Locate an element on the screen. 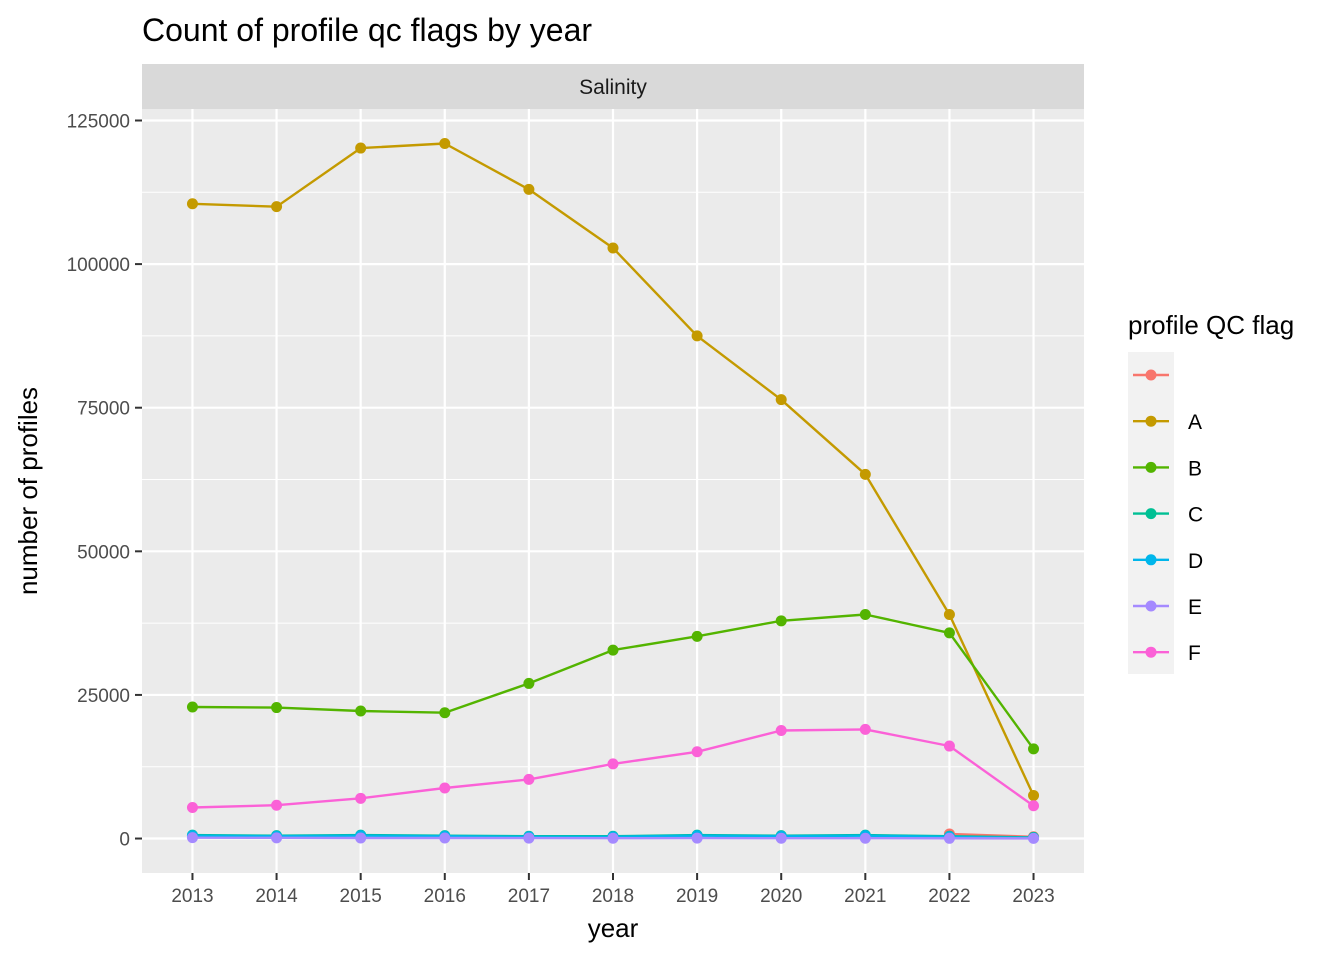 This screenshot has width=1344, height=960. x-tick-label: 2016 is located at coordinates (445, 896).